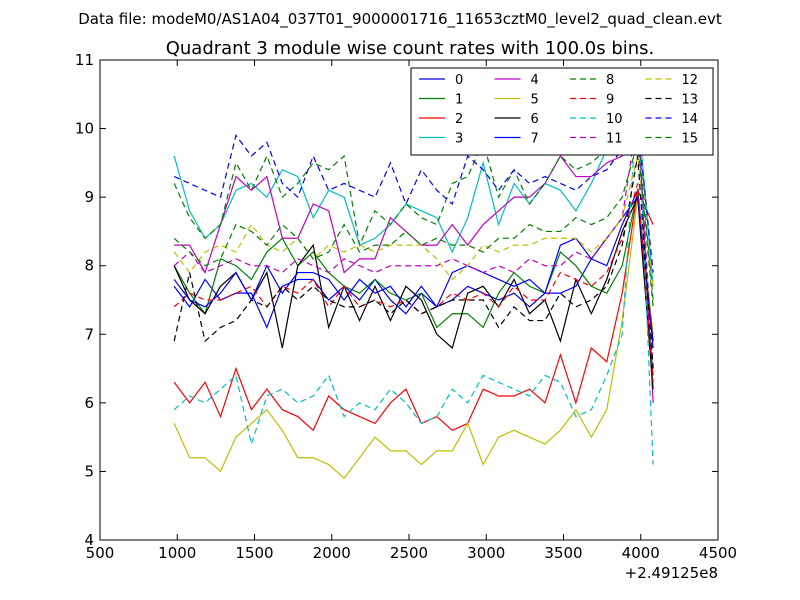  What do you see at coordinates (89, 266) in the screenshot?
I see `y-tick-label: 8` at bounding box center [89, 266].